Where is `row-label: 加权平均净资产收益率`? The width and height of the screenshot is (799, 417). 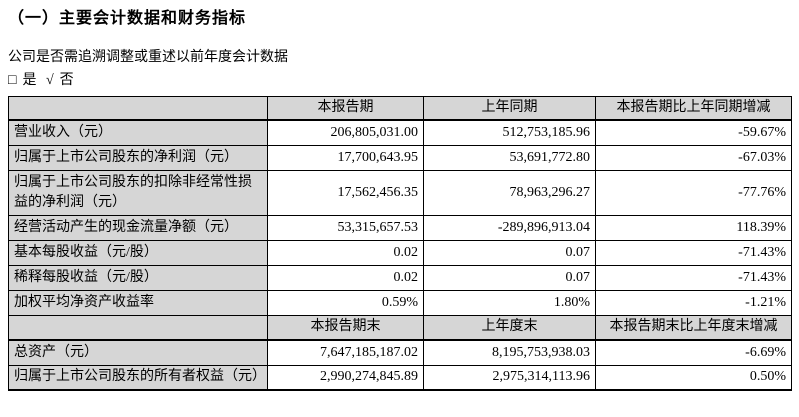 row-label: 加权平均净资产收益率 is located at coordinates (138, 302).